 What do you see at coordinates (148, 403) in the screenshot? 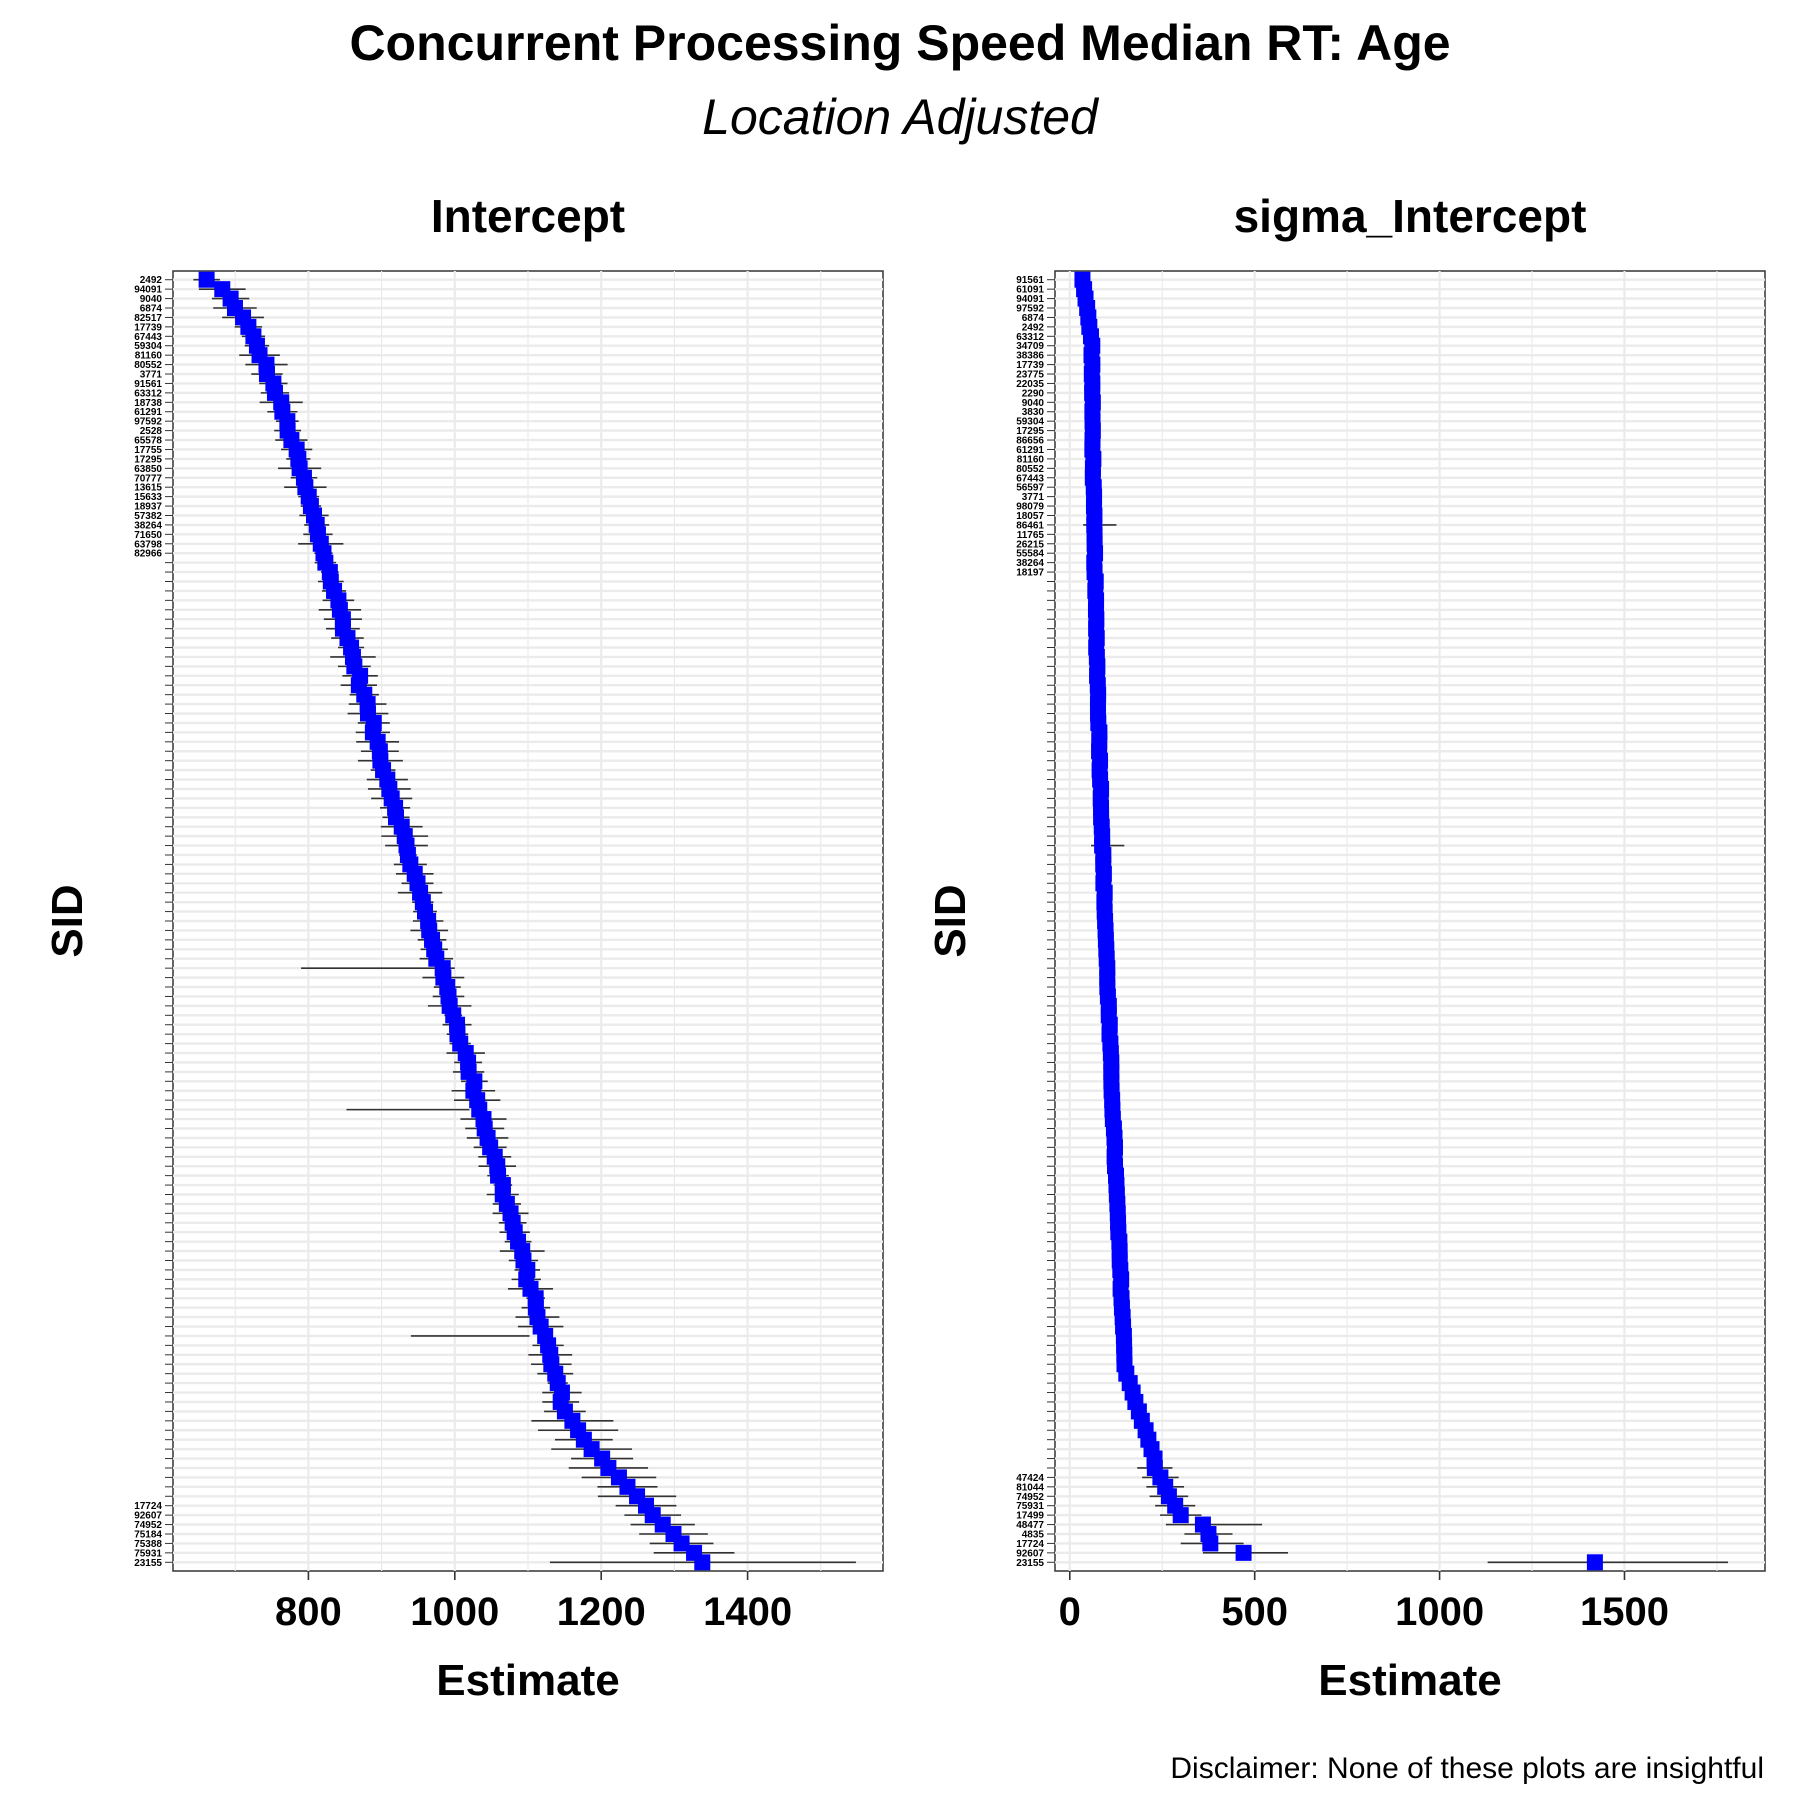
I see `sid-label: 18738` at bounding box center [148, 403].